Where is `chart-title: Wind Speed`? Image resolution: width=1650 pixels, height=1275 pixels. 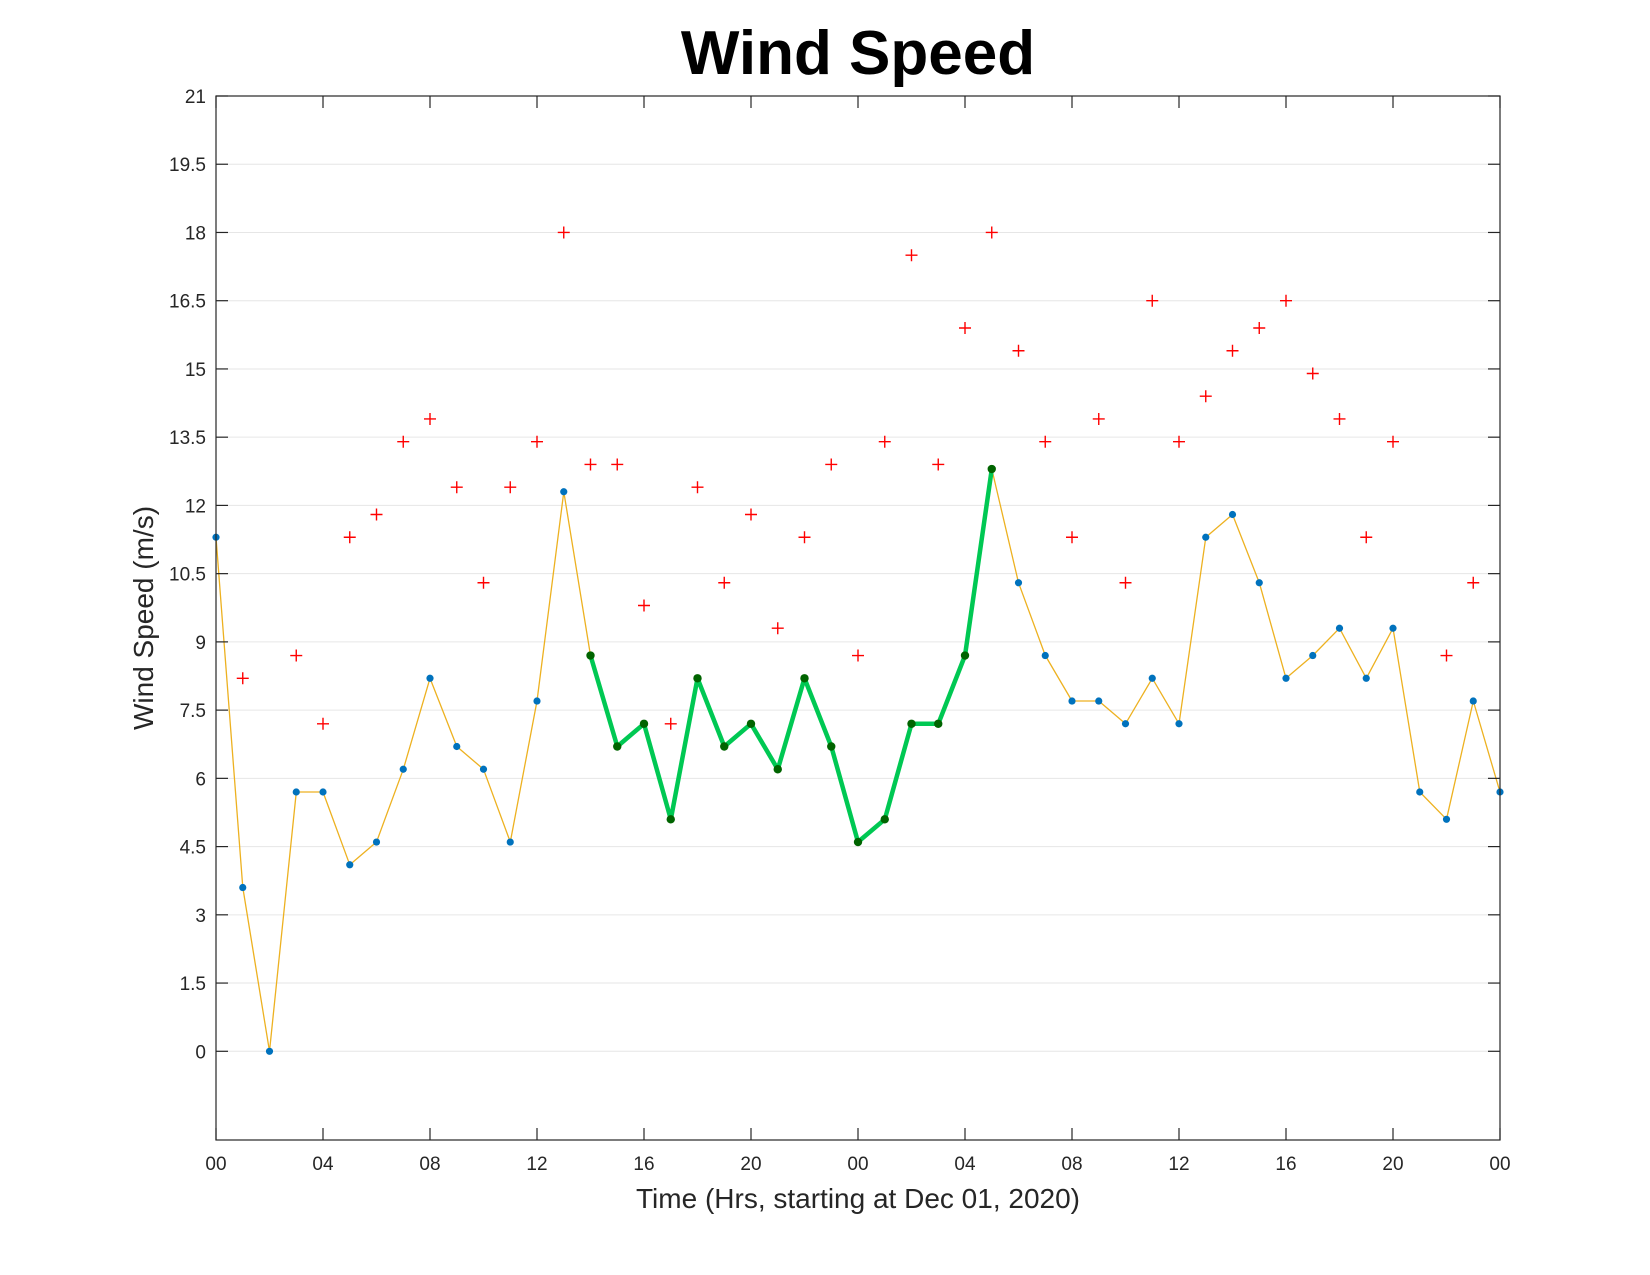 chart-title: Wind Speed is located at coordinates (858, 53).